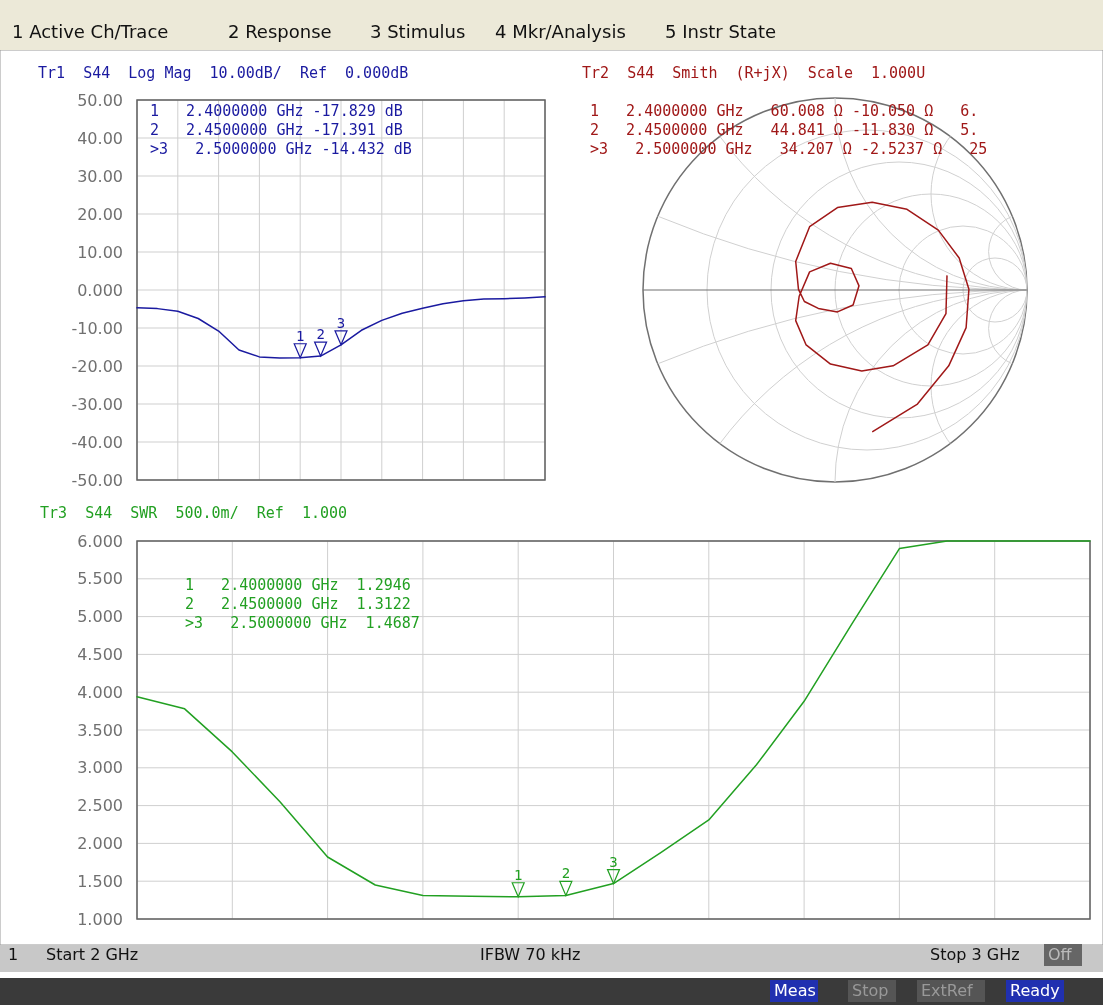 The width and height of the screenshot is (1103, 1005). I want to click on y-tick-label: 10.00, so click(100, 252).